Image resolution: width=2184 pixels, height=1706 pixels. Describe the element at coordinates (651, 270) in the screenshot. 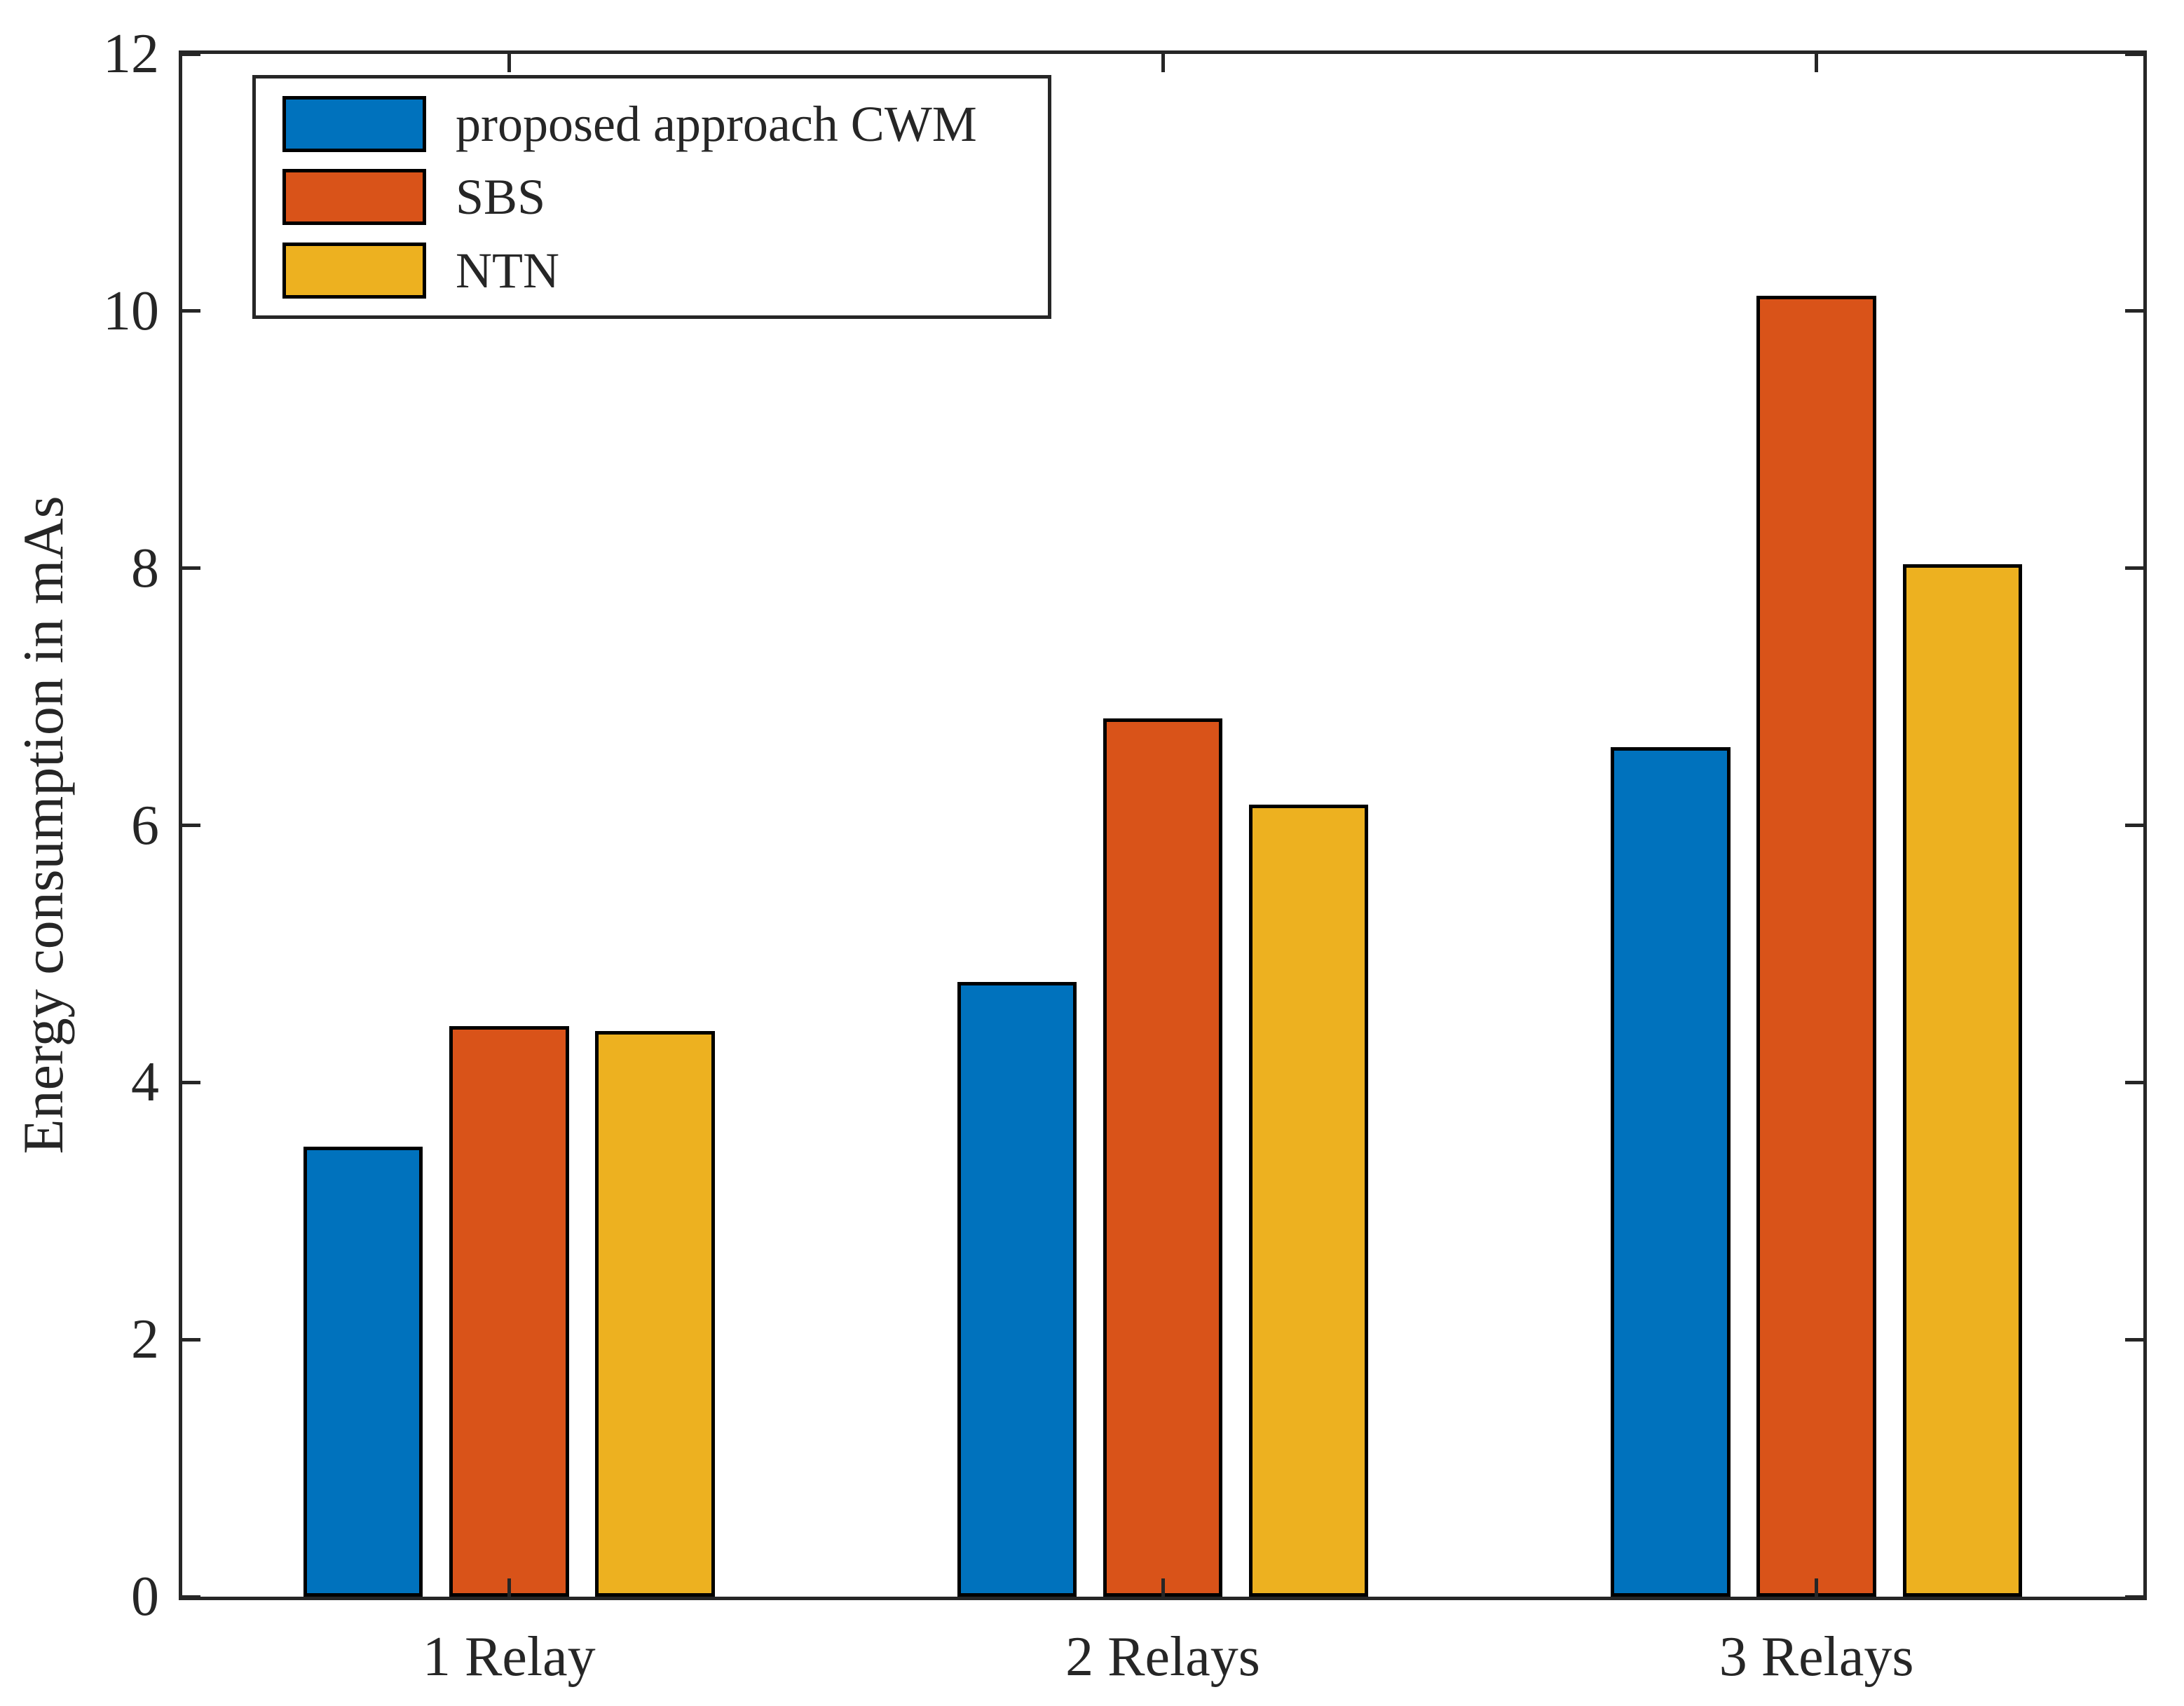

I see `legend-item: NTN` at that location.